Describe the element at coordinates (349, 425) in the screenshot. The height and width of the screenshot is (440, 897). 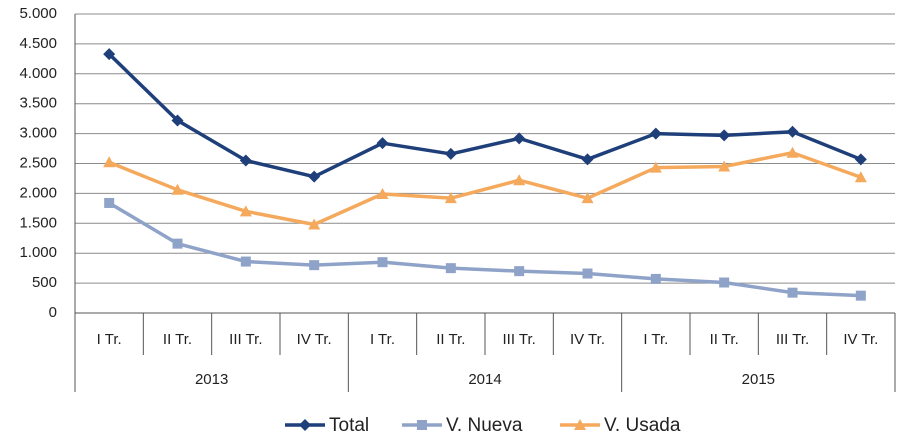
I see `legend-label: Total` at that location.